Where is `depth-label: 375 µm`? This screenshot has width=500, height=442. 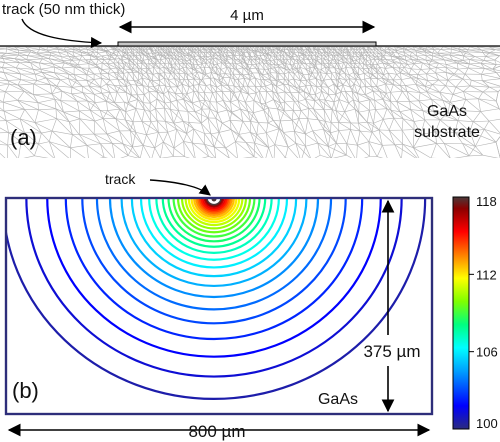 depth-label: 375 µm is located at coordinates (391, 351).